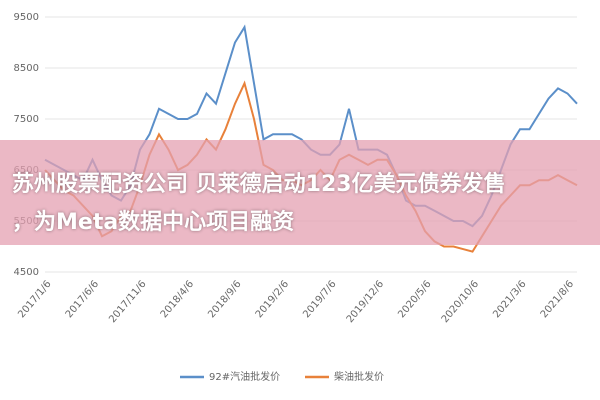 This screenshot has height=400, width=600. I want to click on x-tick-label: 2019/12/6, so click(365, 302).